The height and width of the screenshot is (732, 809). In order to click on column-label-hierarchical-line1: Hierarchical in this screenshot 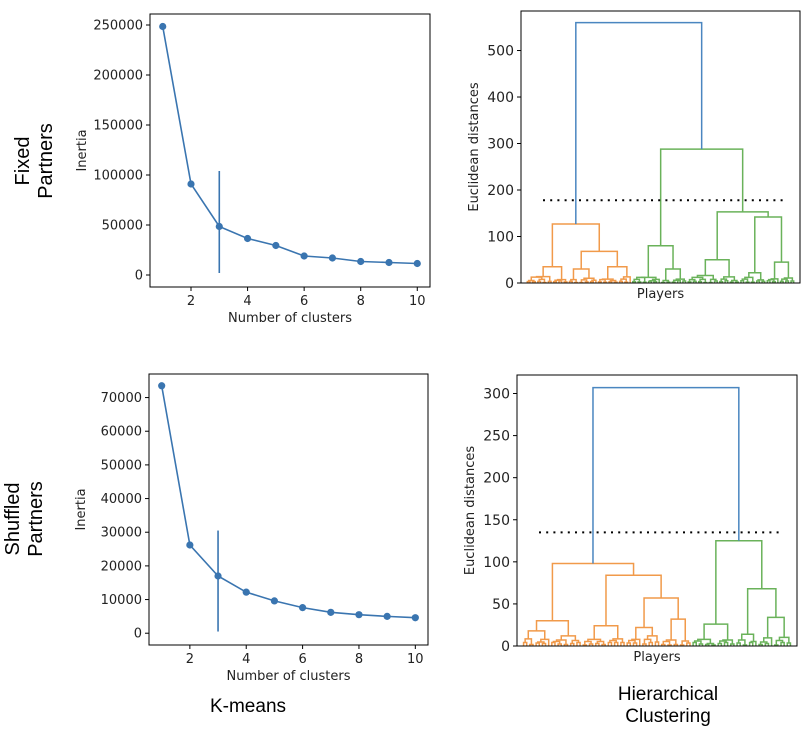, I will do `click(668, 694)`.